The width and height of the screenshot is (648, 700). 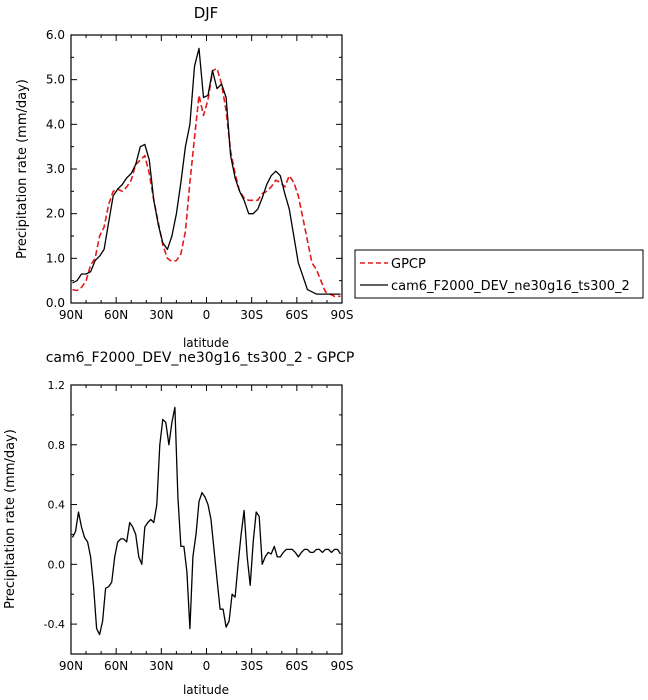 What do you see at coordinates (510, 286) in the screenshot?
I see `legend-label-model: cam6_F2000_DEV_ne30g16_ts300_2` at bounding box center [510, 286].